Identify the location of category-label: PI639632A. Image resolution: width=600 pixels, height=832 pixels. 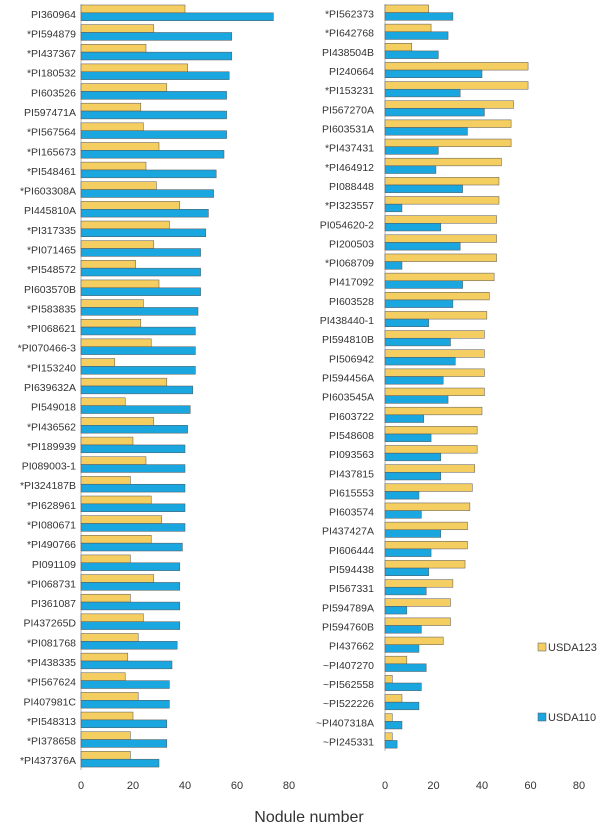
(50, 388).